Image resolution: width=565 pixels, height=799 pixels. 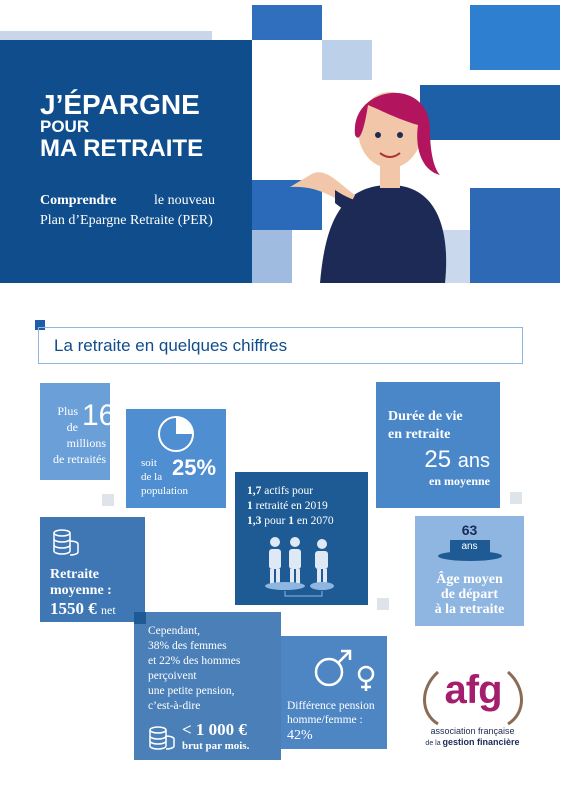 I want to click on ratio-line: 1 retraité en 2019, so click(x=290, y=506).